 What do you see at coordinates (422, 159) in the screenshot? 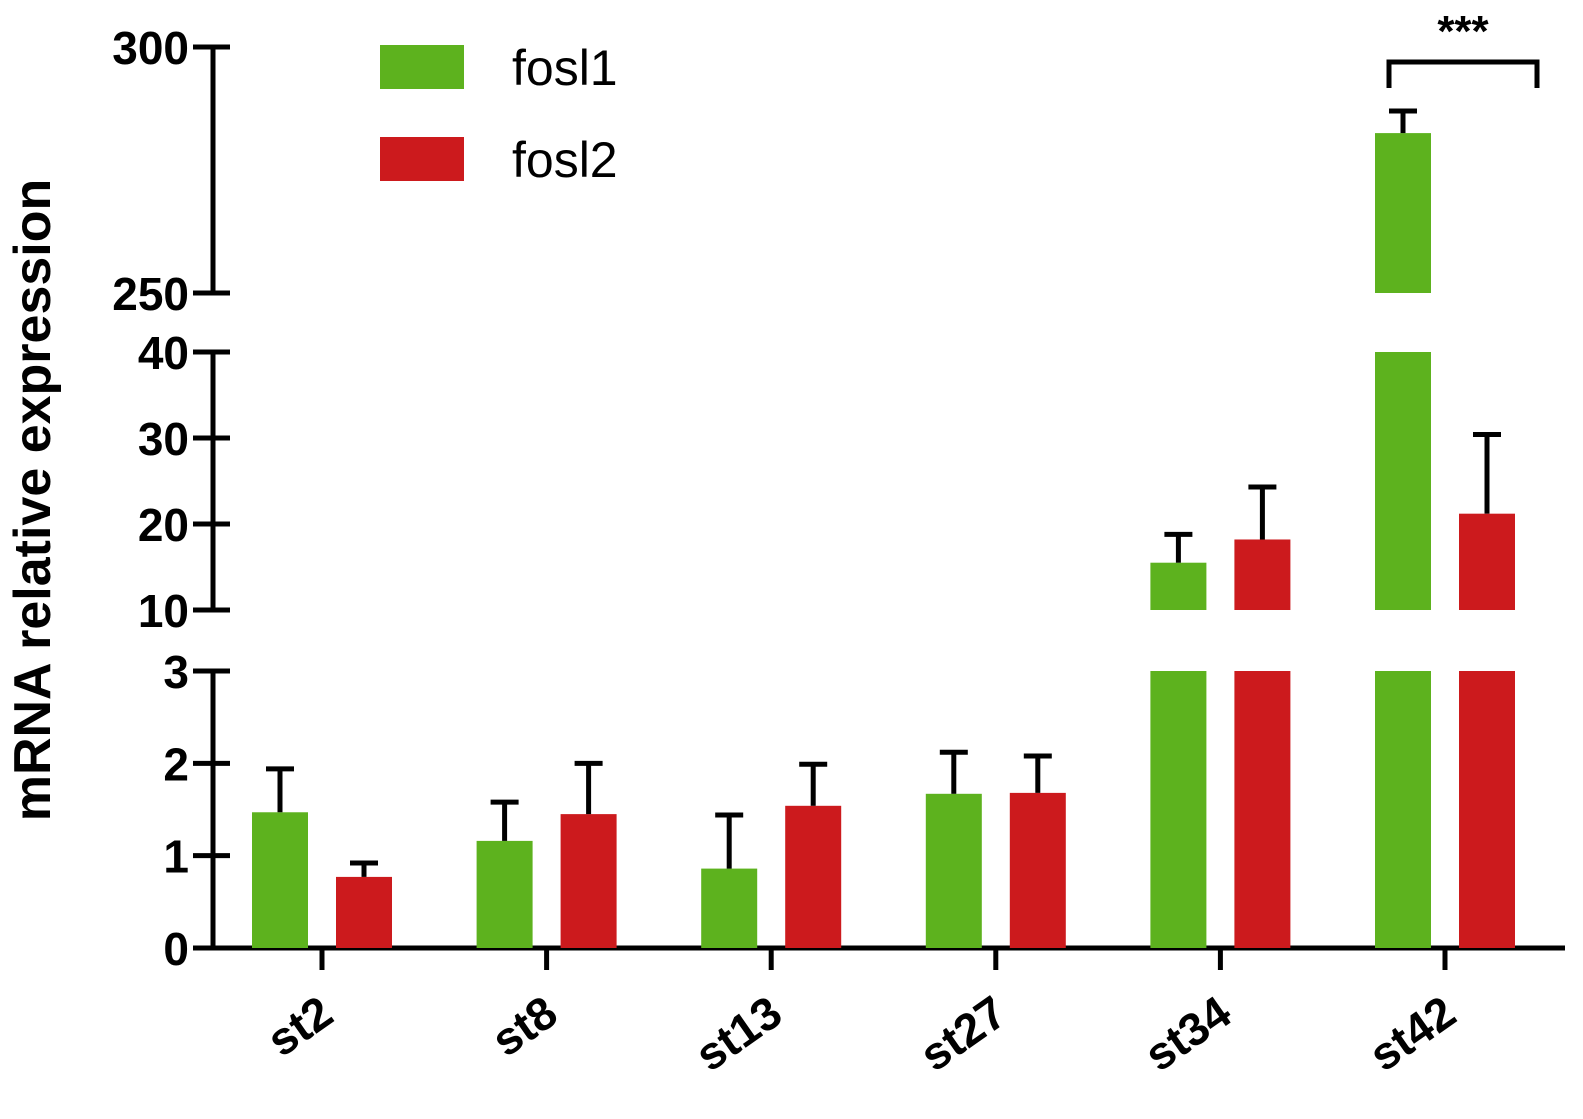
I see `legend-swatch-fosl2` at bounding box center [422, 159].